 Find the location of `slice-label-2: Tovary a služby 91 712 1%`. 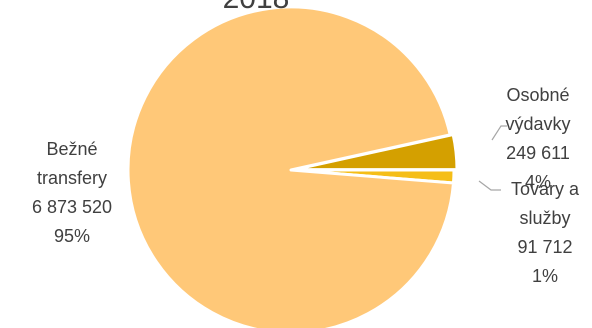

slice-label-2: Tovary a služby 91 712 1% is located at coordinates (545, 232).